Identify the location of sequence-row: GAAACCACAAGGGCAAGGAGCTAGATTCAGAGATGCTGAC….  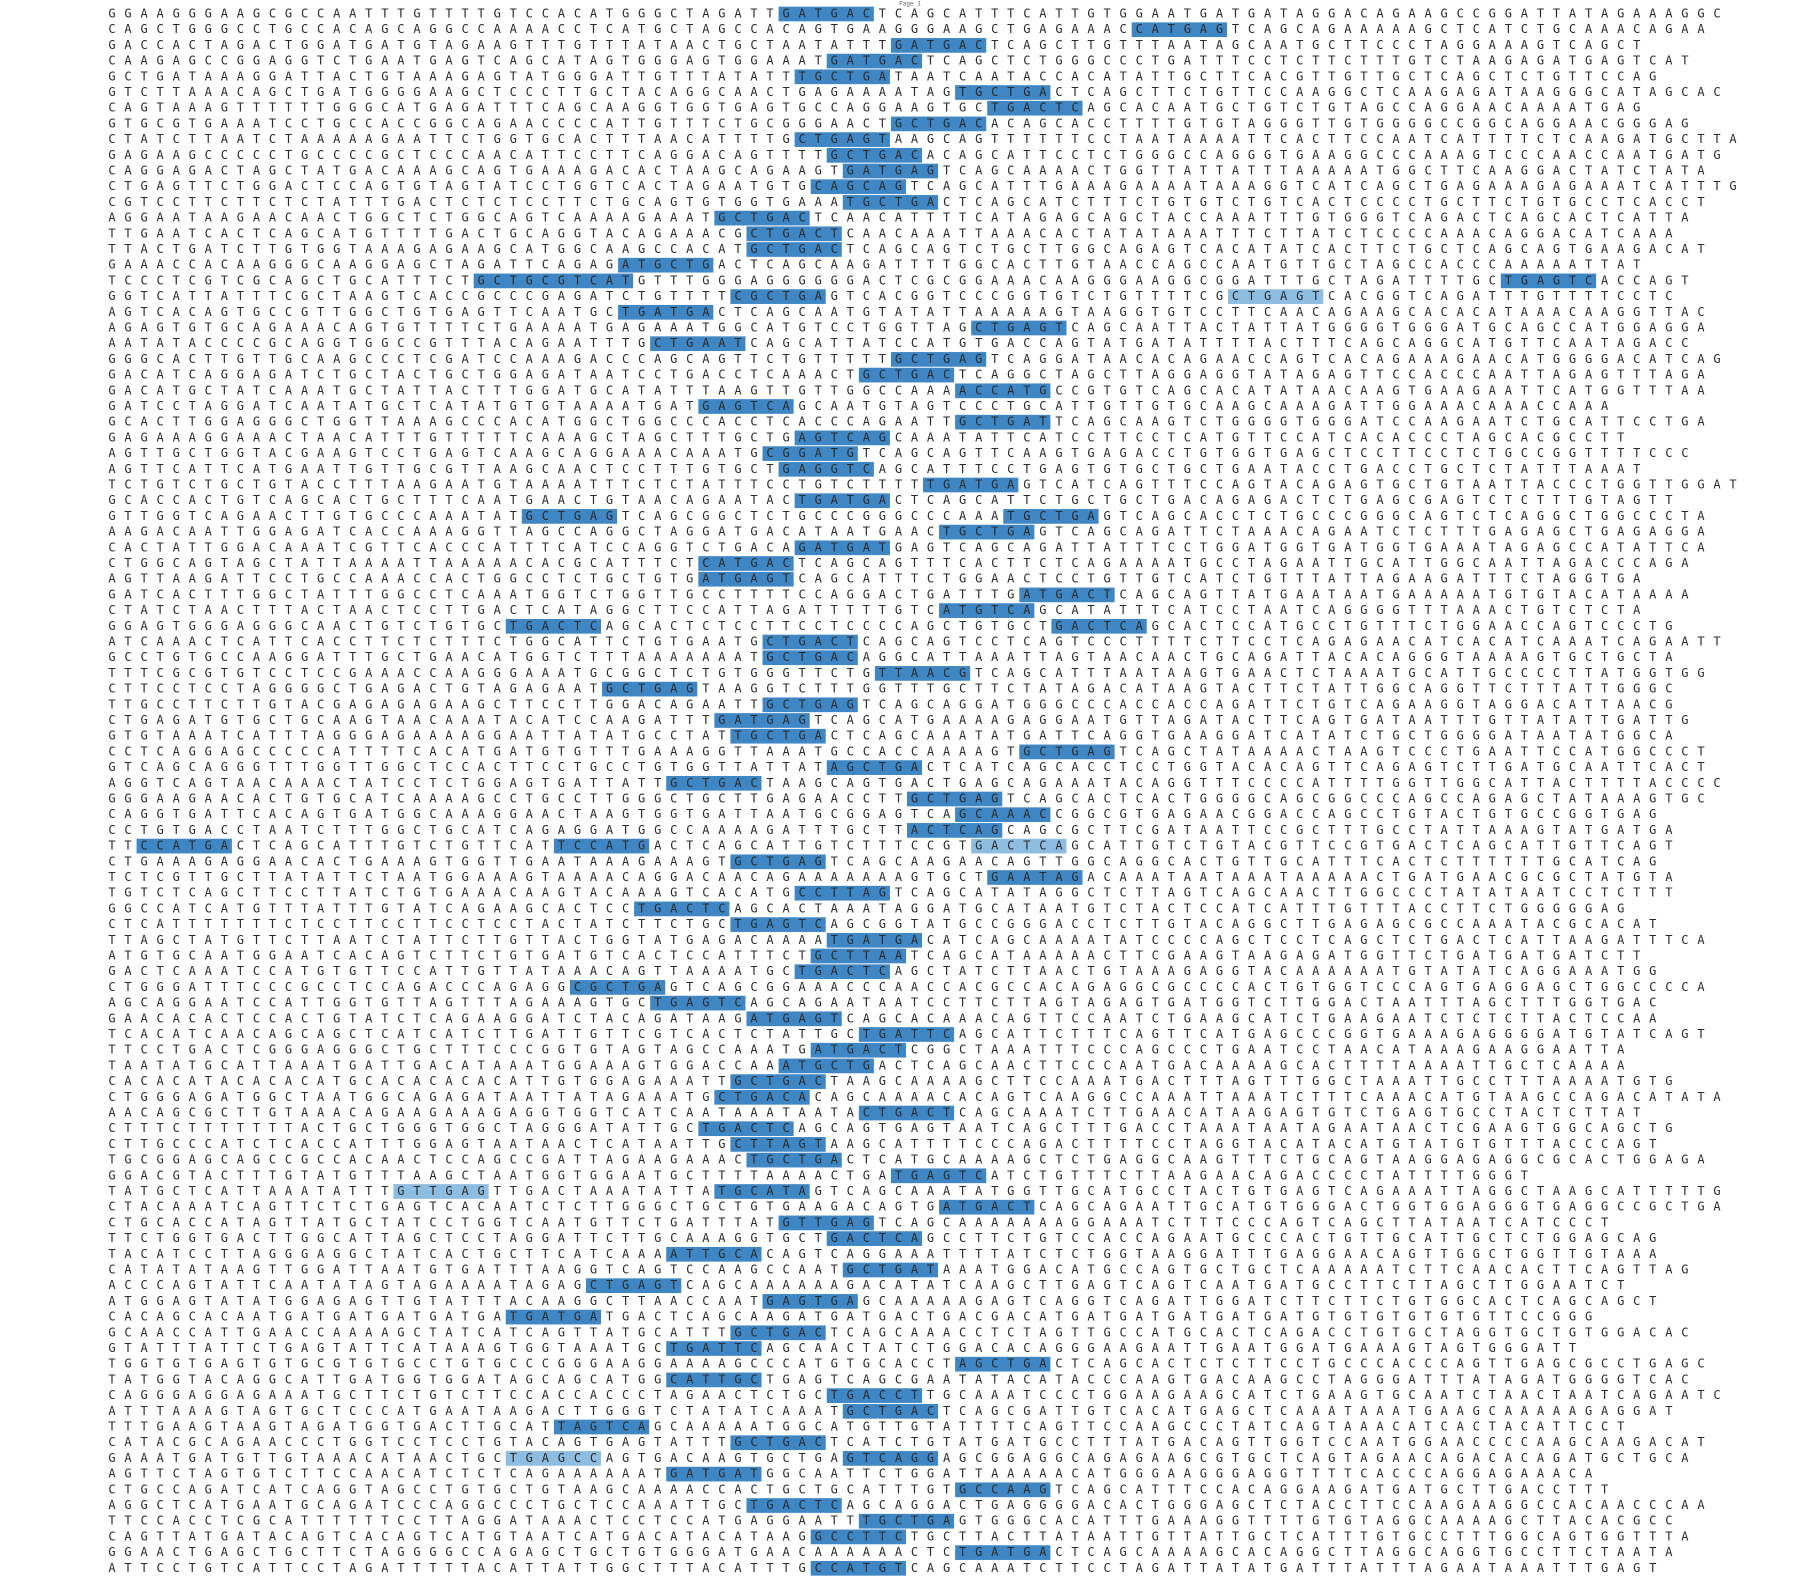
(874, 265).